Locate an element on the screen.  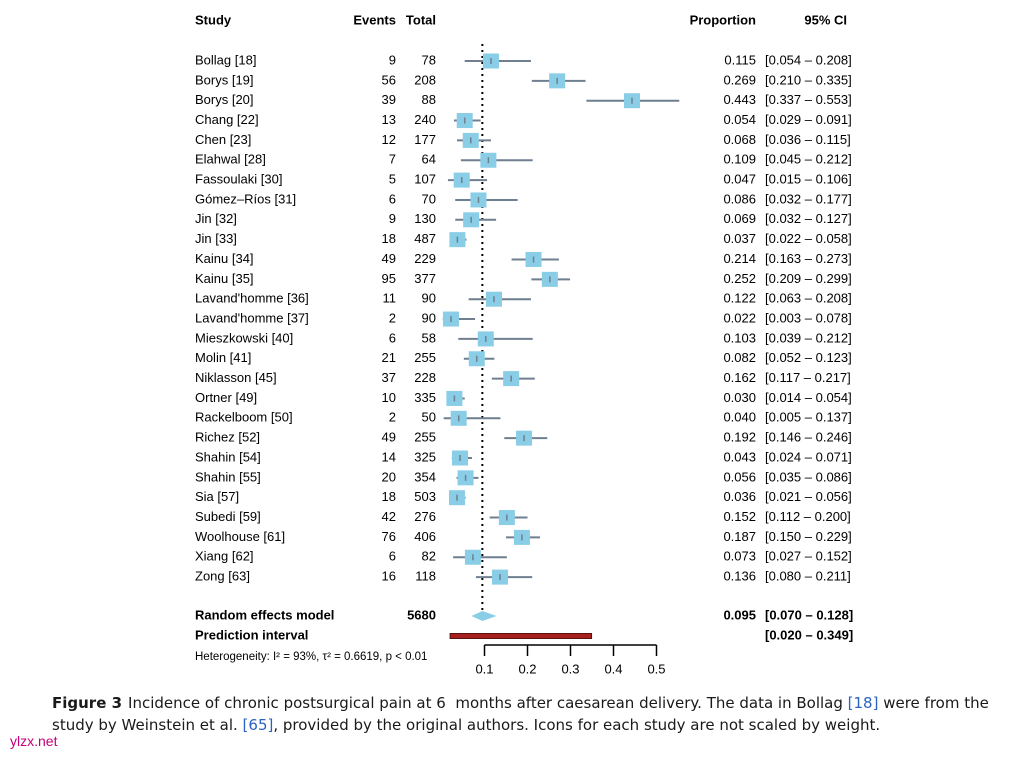
study-proportion: 0.054 is located at coordinates (739, 119).